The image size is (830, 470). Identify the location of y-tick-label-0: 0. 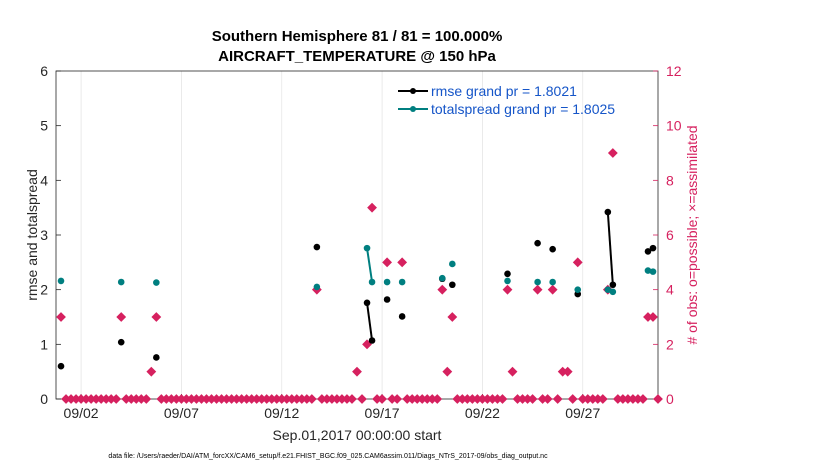
(44, 399).